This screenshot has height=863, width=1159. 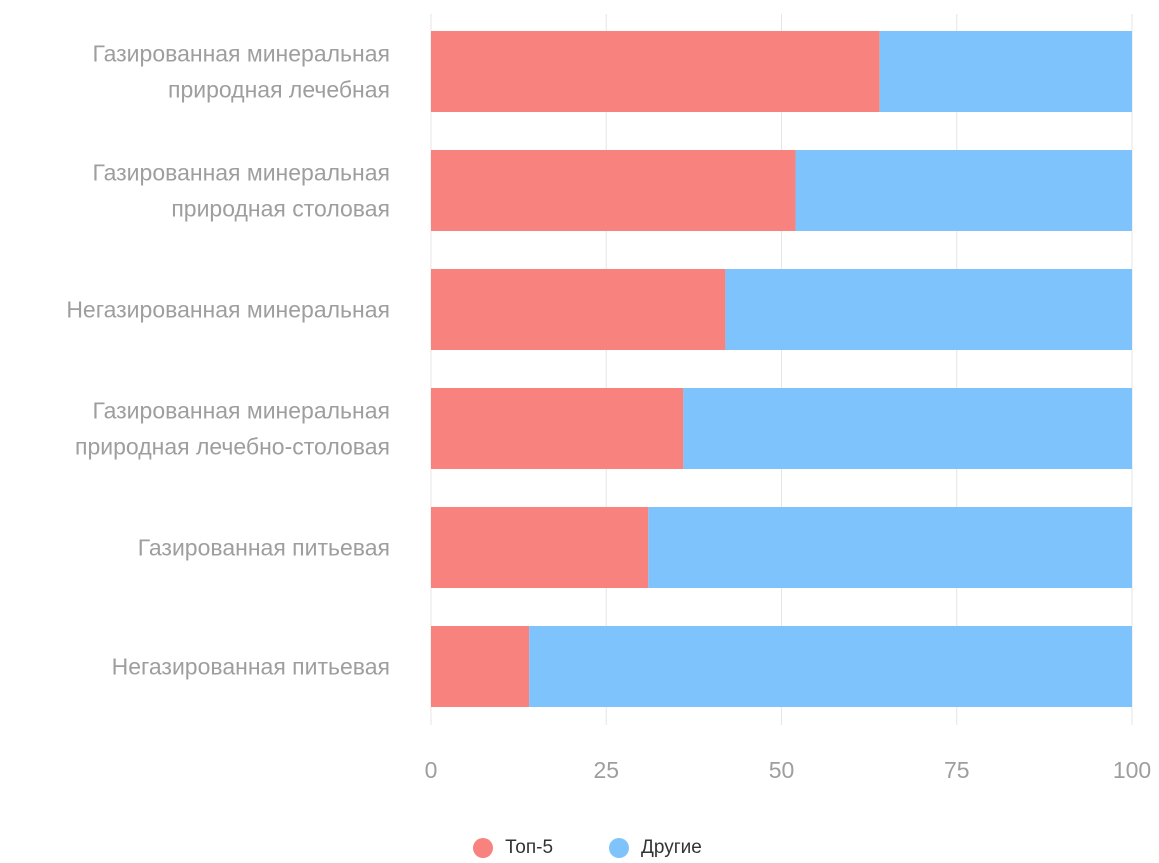 I want to click on legend-item-top5: Топ-5, so click(x=513, y=848).